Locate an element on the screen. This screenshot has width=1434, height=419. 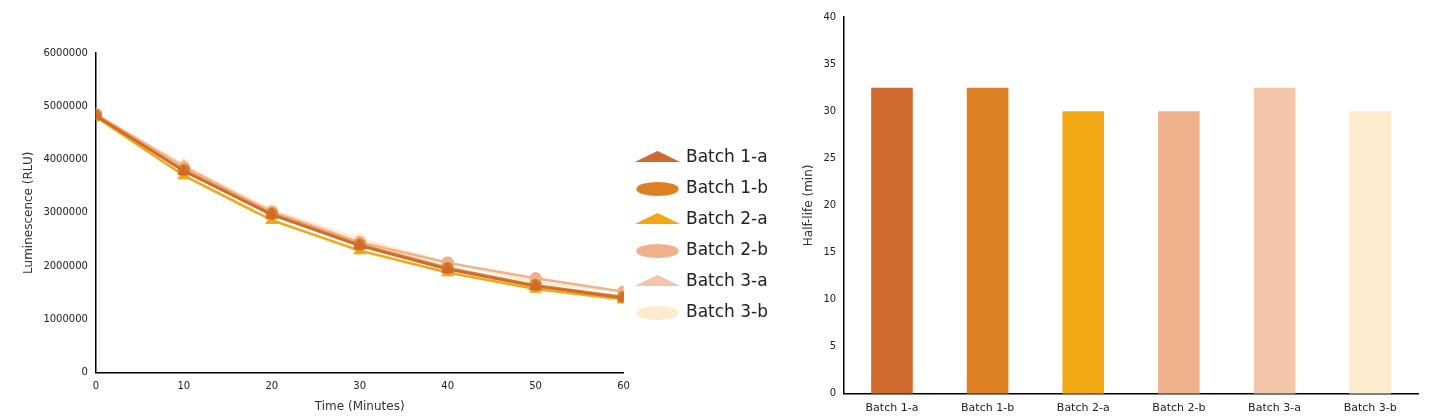
y-axis-title: Half-life (min) is located at coordinates (808, 205).